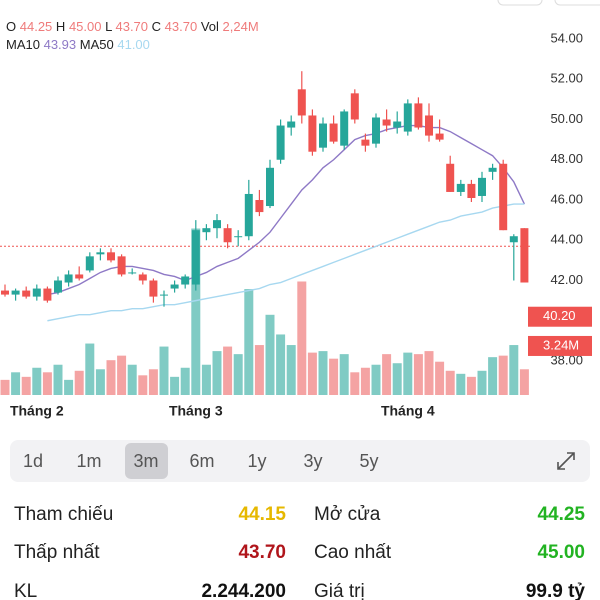 This screenshot has height=600, width=600. I want to click on legend-part: 43.93, so click(60, 44).